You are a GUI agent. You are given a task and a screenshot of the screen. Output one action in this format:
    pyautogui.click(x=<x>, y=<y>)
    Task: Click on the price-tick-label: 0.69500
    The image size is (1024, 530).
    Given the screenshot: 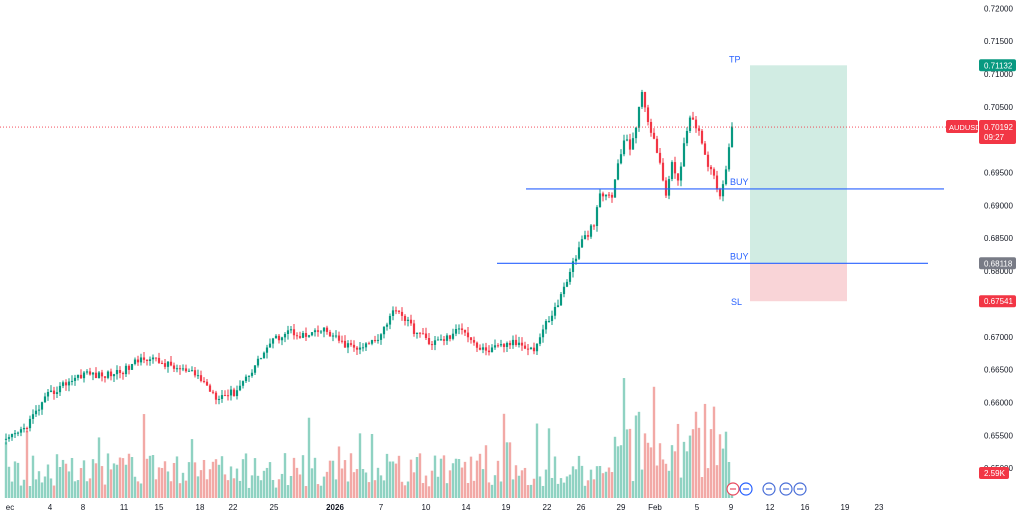 What is the action you would take?
    pyautogui.click(x=998, y=173)
    